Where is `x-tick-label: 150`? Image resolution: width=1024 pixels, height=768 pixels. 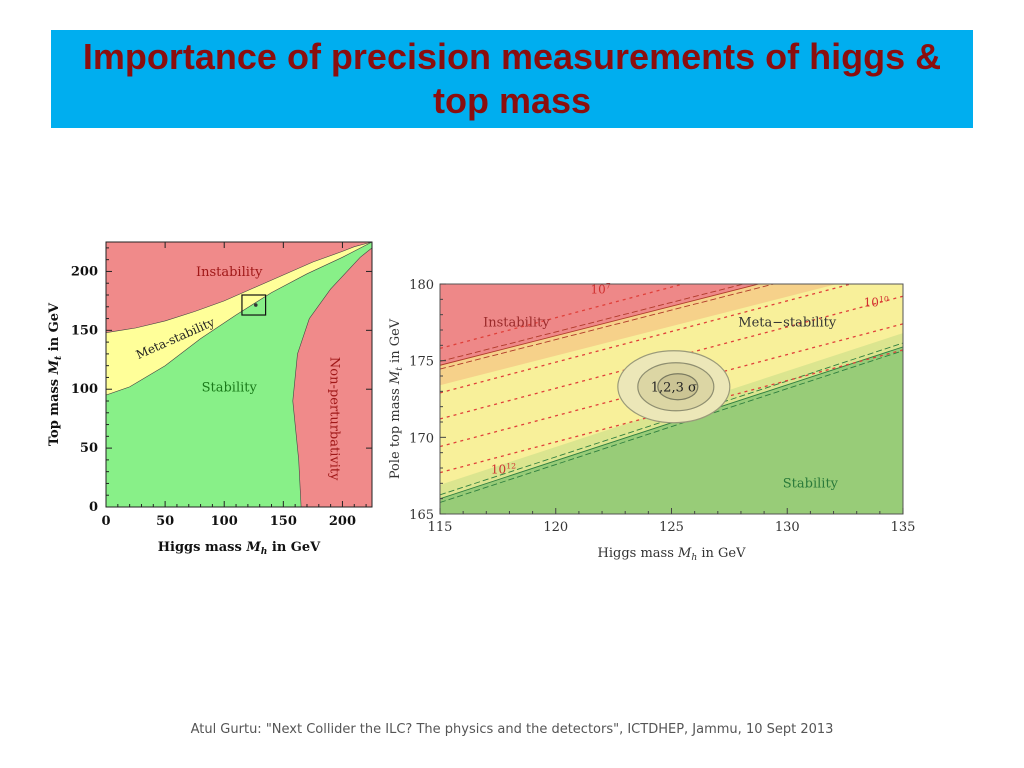
x-tick-label: 150 is located at coordinates (283, 521).